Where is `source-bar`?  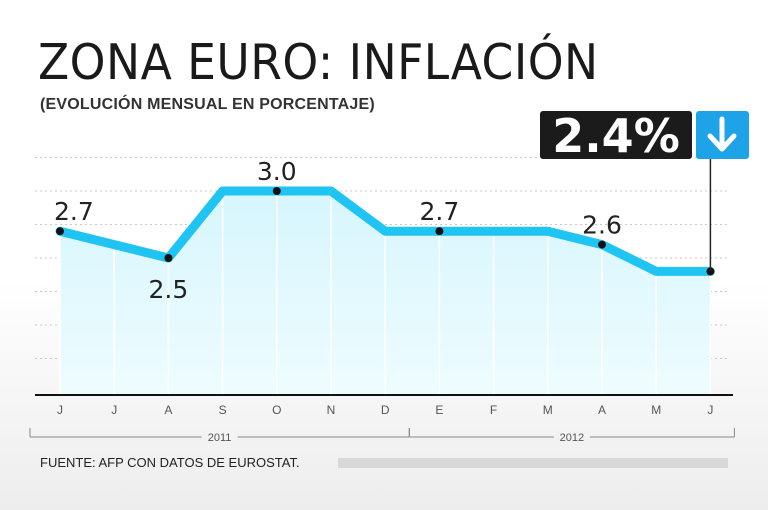 source-bar is located at coordinates (533, 463).